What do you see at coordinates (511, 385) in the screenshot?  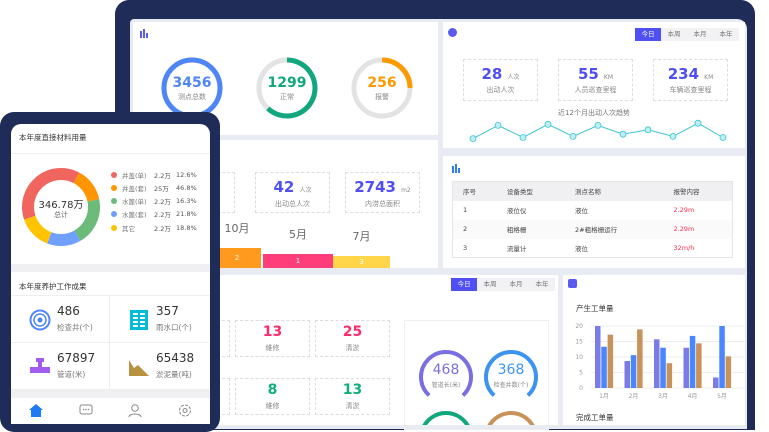 I see `gauge-label: 检查井数(个)` at bounding box center [511, 385].